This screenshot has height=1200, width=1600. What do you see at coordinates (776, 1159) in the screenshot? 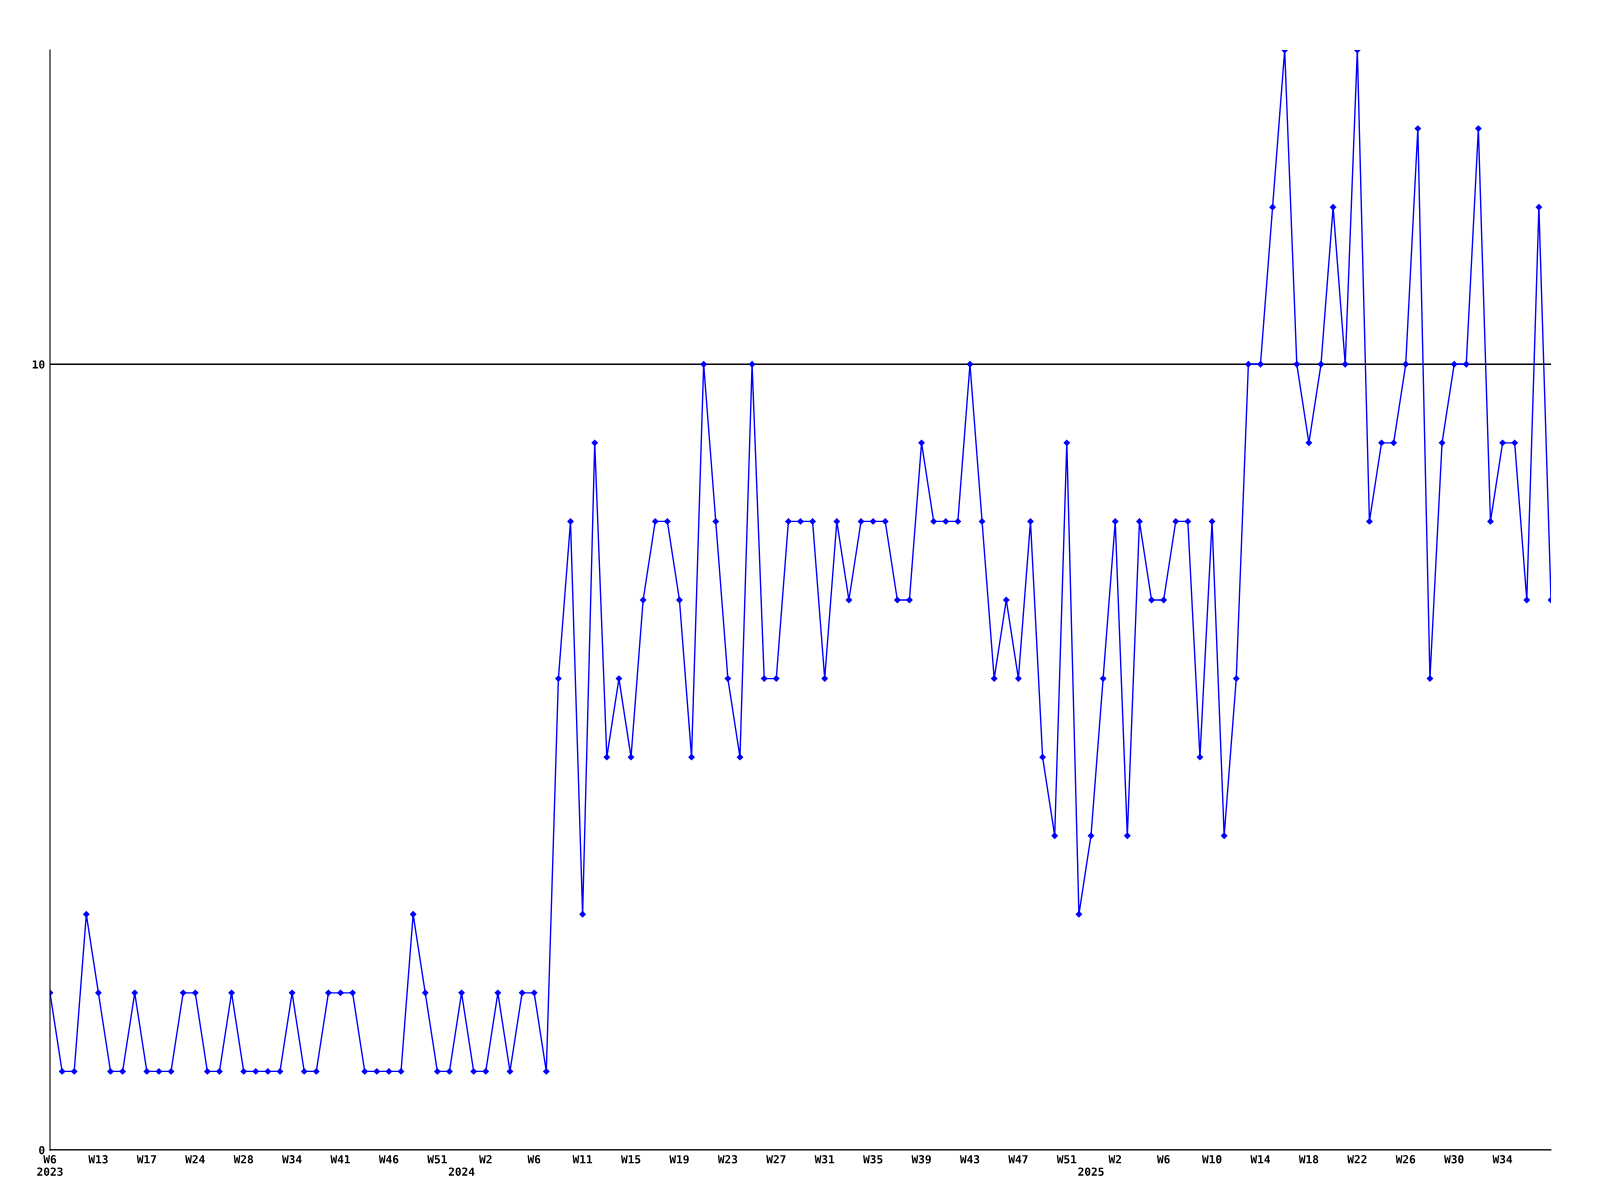
I see `x-tick-label: W27` at bounding box center [776, 1159].